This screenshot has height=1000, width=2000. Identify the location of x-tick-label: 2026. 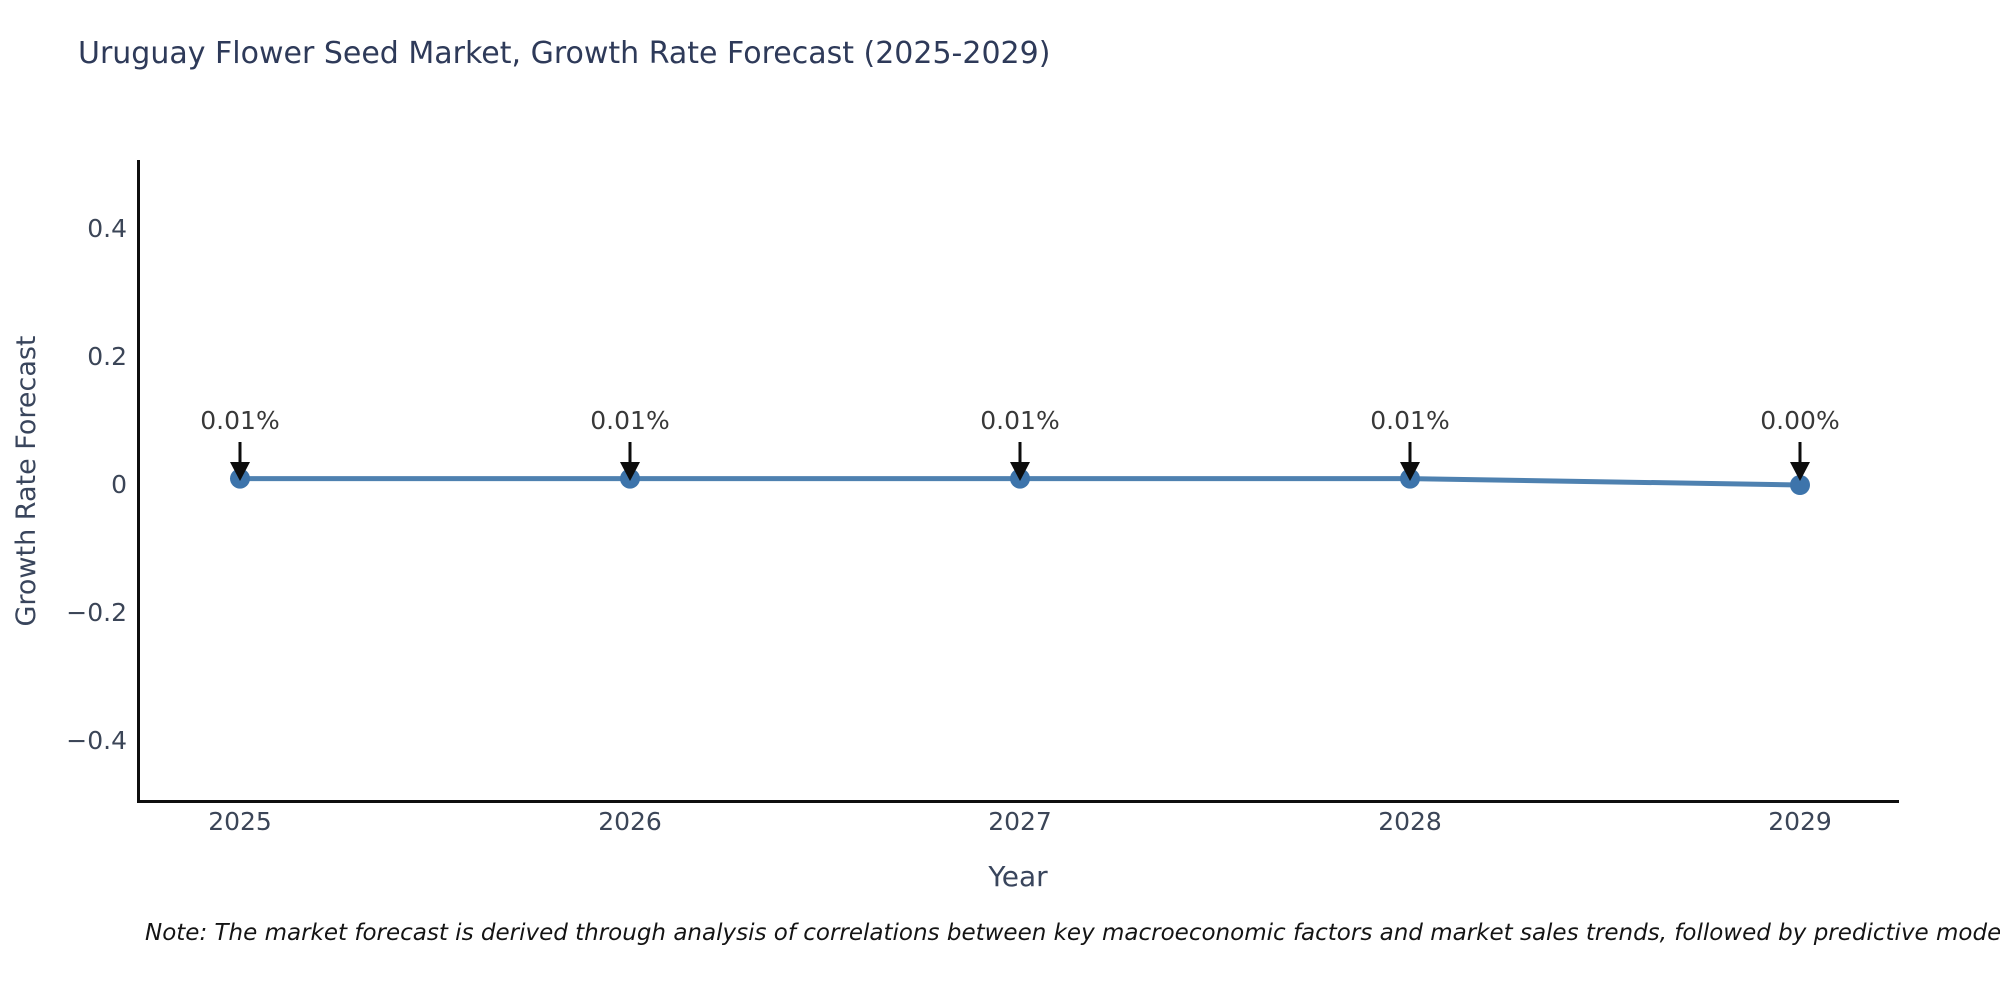
(630, 821).